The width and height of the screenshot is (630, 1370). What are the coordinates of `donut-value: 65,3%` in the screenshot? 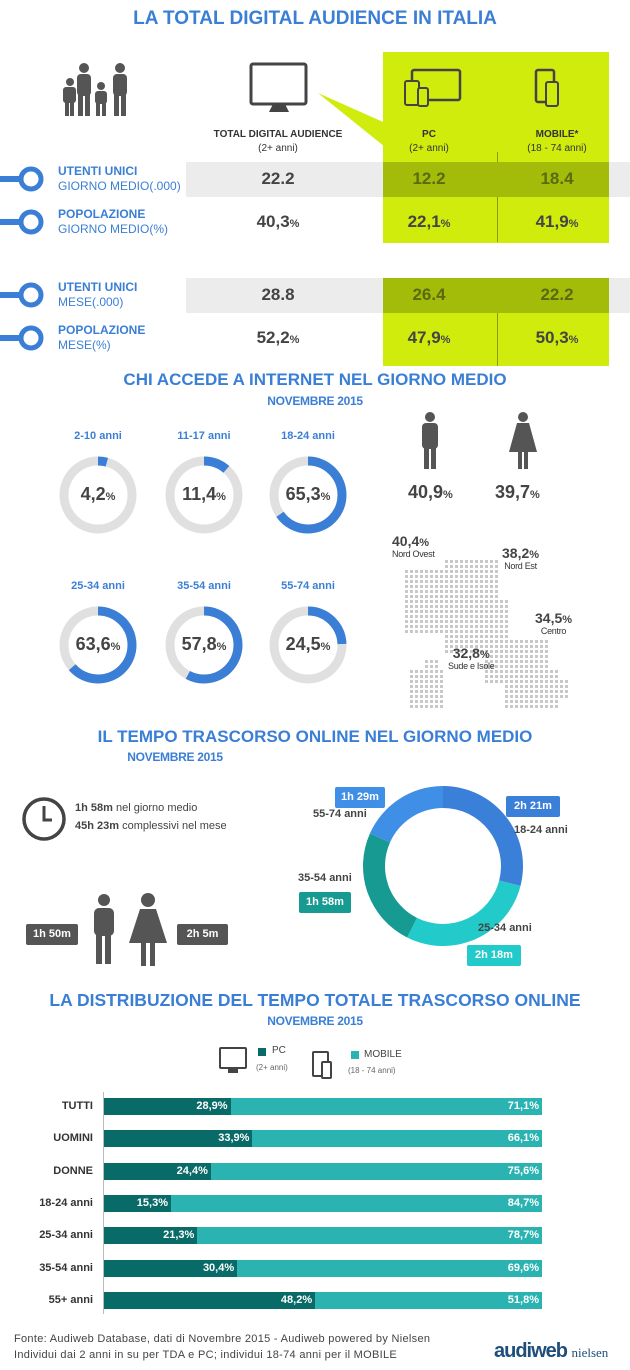 It's located at (308, 494).